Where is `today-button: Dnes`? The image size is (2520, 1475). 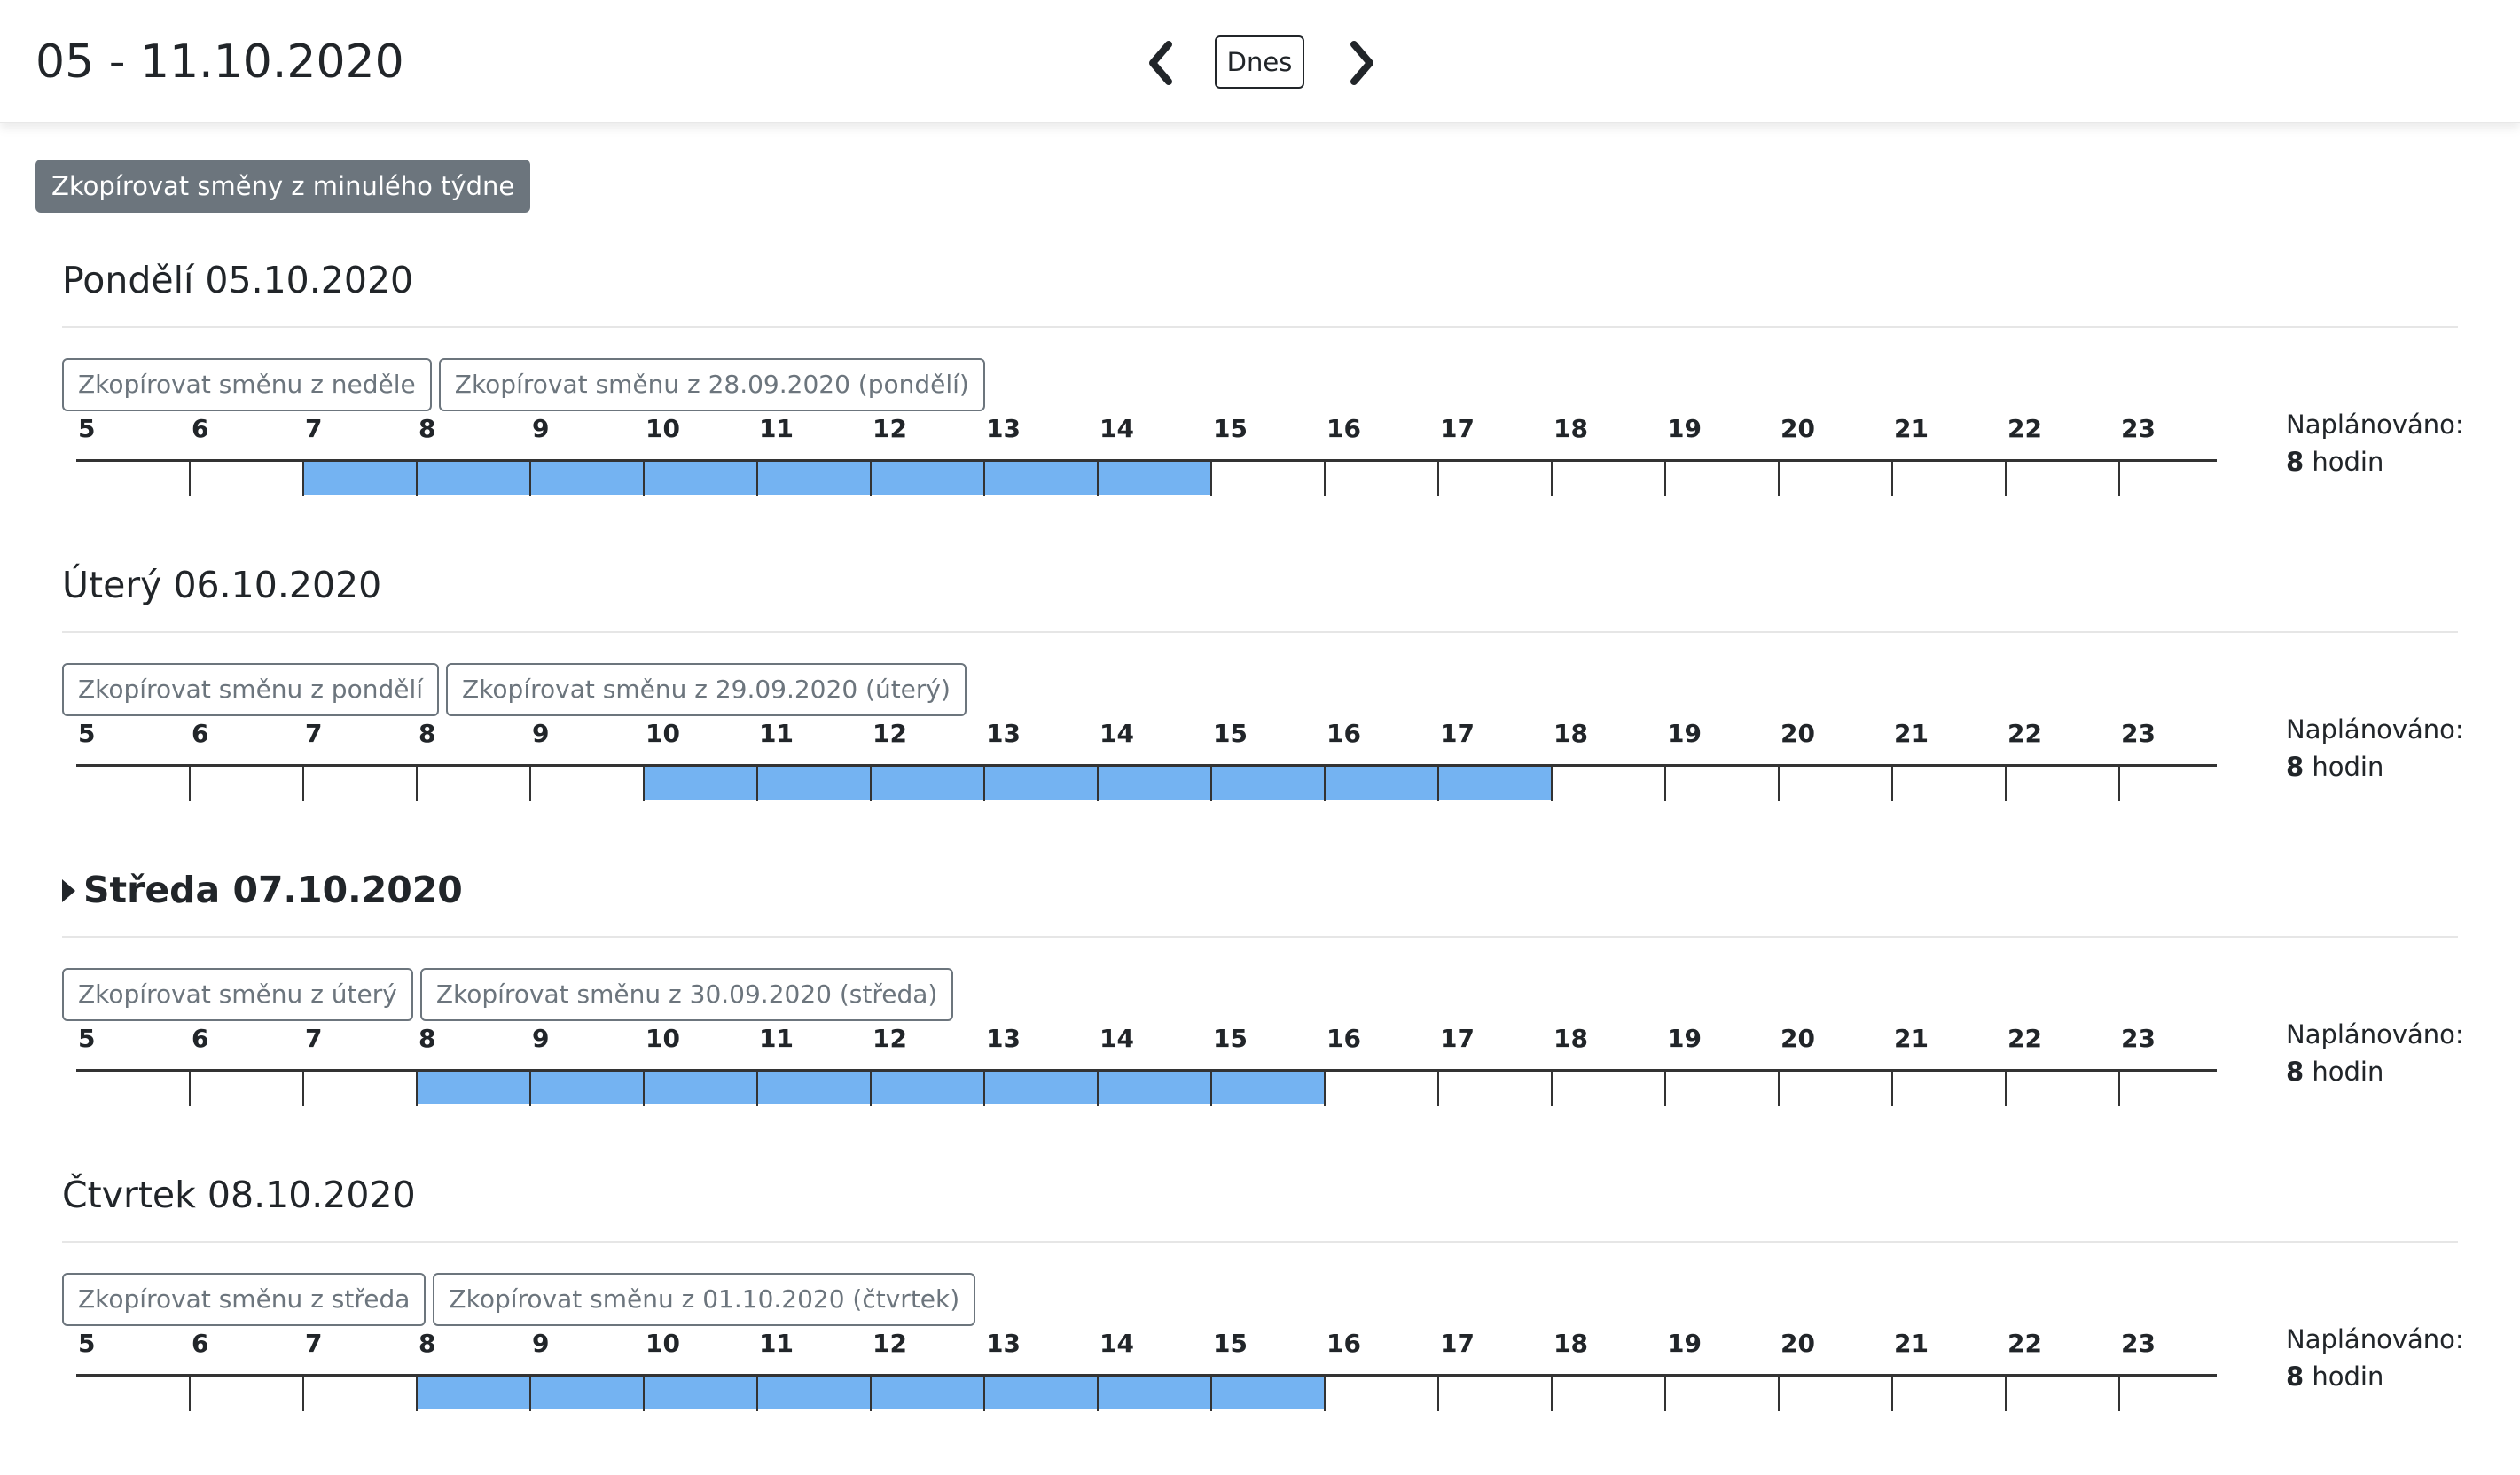
today-button: Dnes is located at coordinates (1259, 62).